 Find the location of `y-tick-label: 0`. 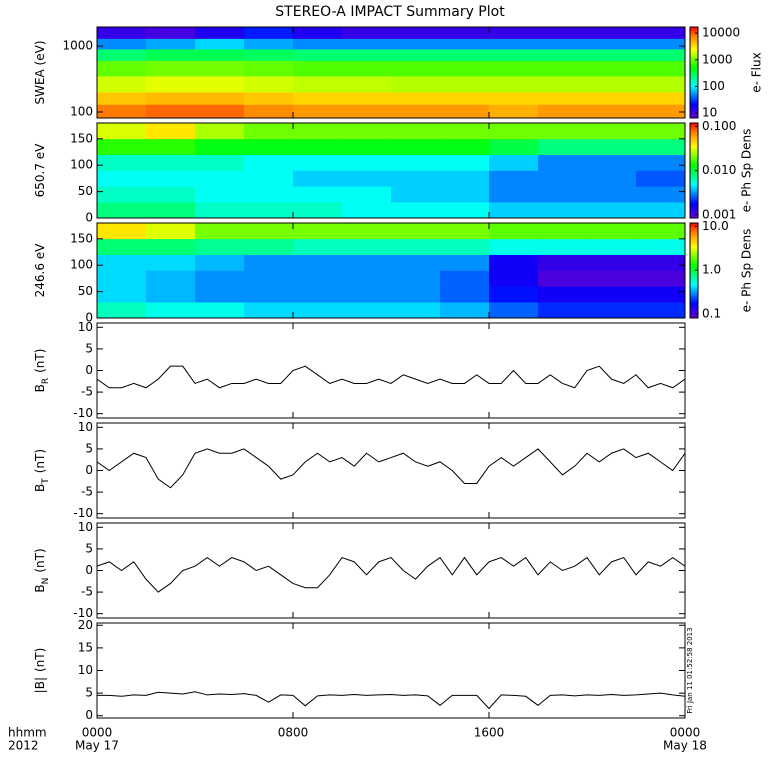

y-tick-label: 0 is located at coordinates (89, 218).